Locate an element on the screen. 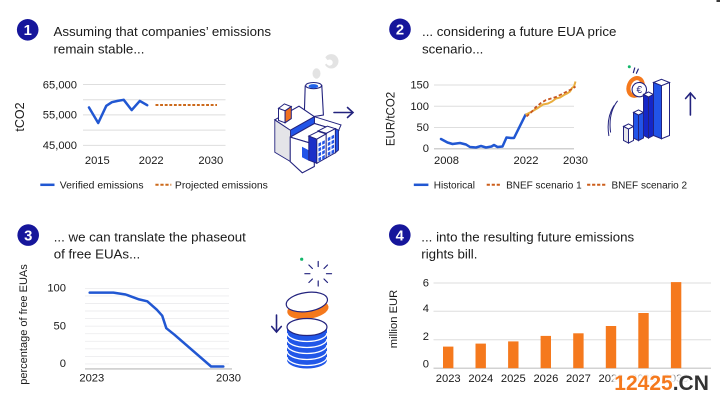 Image resolution: width=720 pixels, height=405 pixels. svg-text: EUR/tCO2 is located at coordinates (392, 119).